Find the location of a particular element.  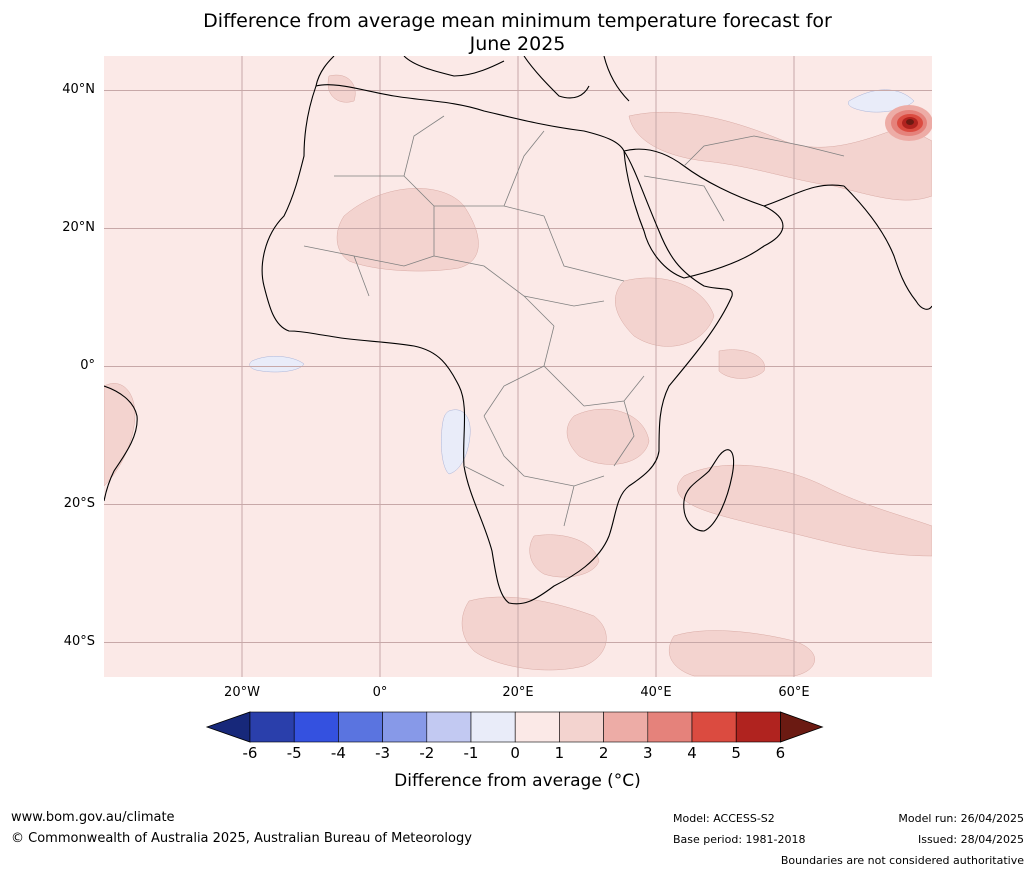

colorbar is located at coordinates (514, 727).